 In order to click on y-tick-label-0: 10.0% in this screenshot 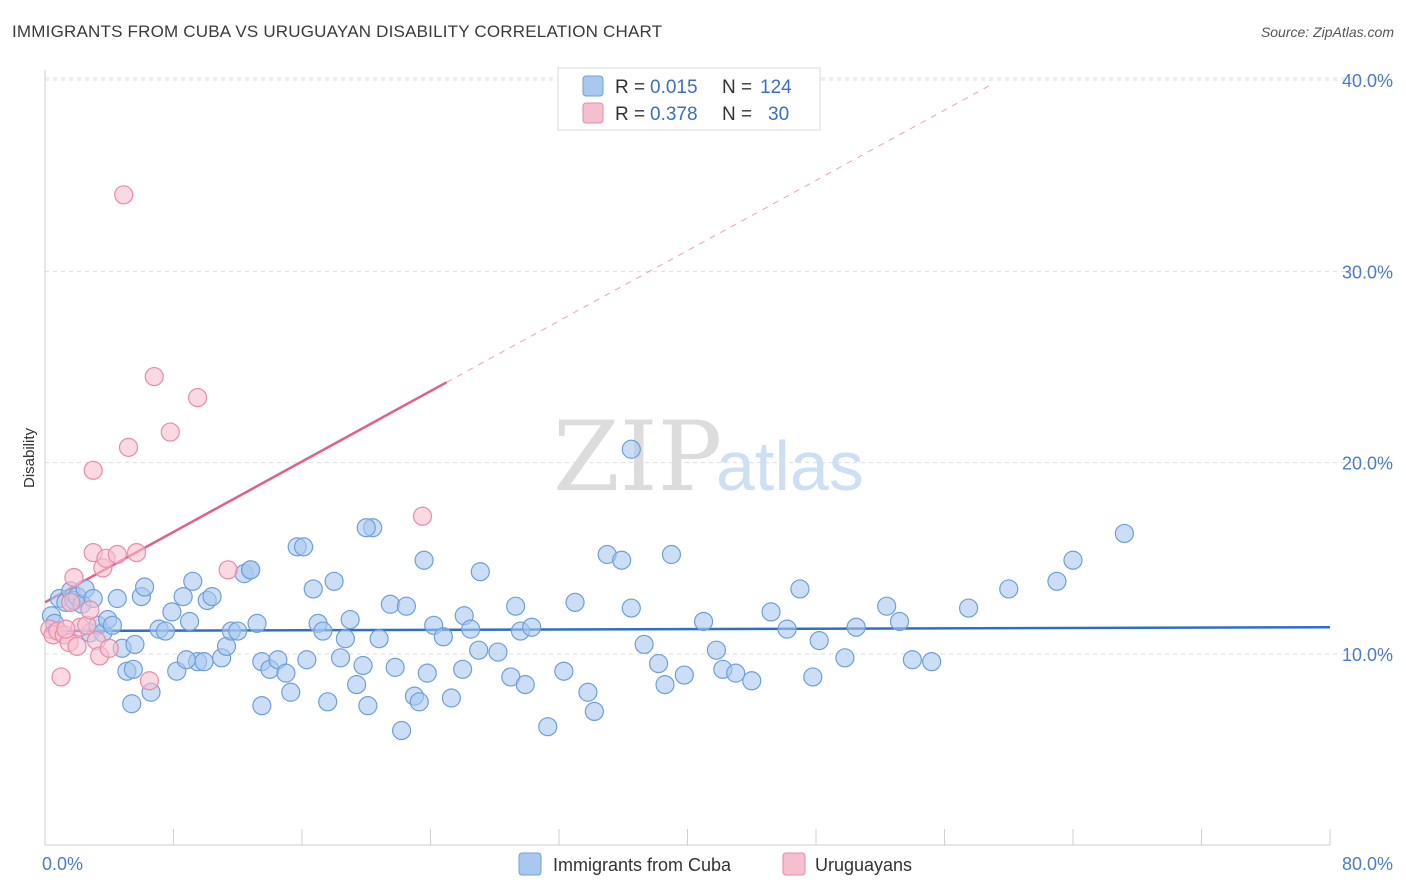, I will do `click(1367, 655)`.